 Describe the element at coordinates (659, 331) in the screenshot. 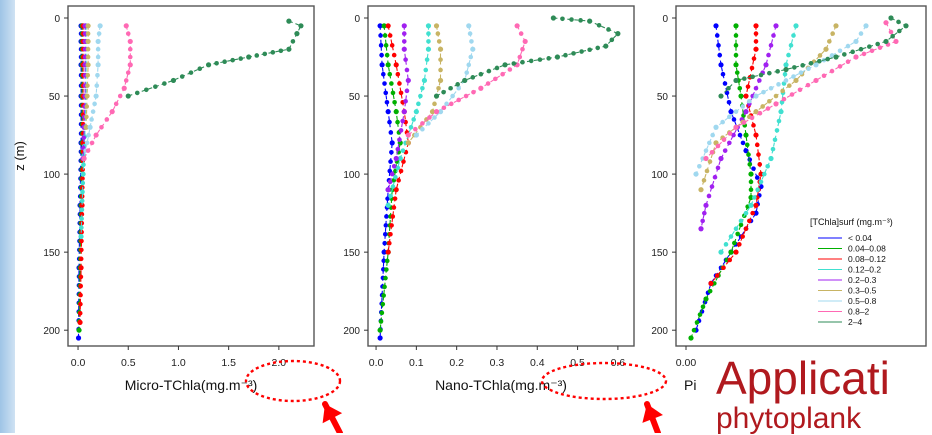

I see `y-tick-label: 200` at that location.